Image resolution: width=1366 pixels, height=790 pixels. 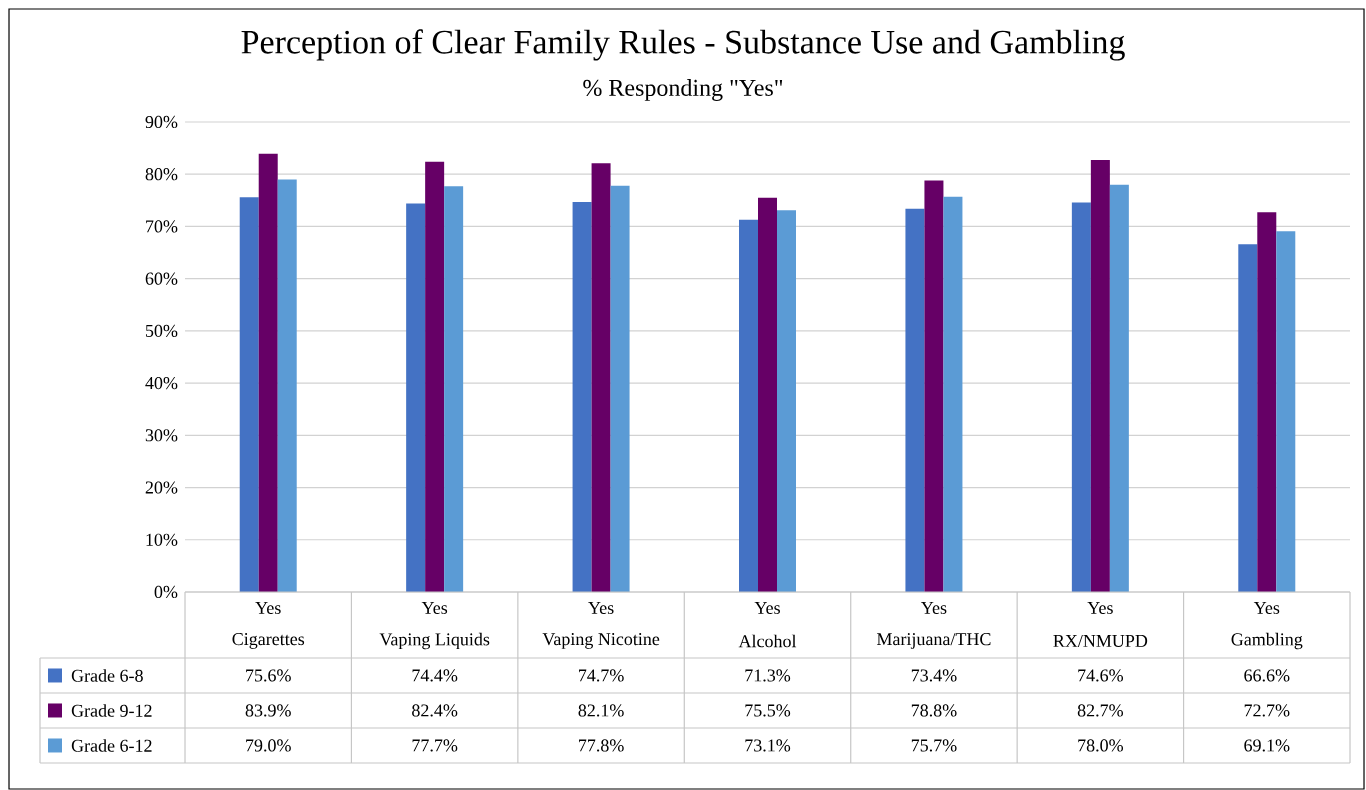 I want to click on x-tick-label: Alcohol, so click(x=767, y=641).